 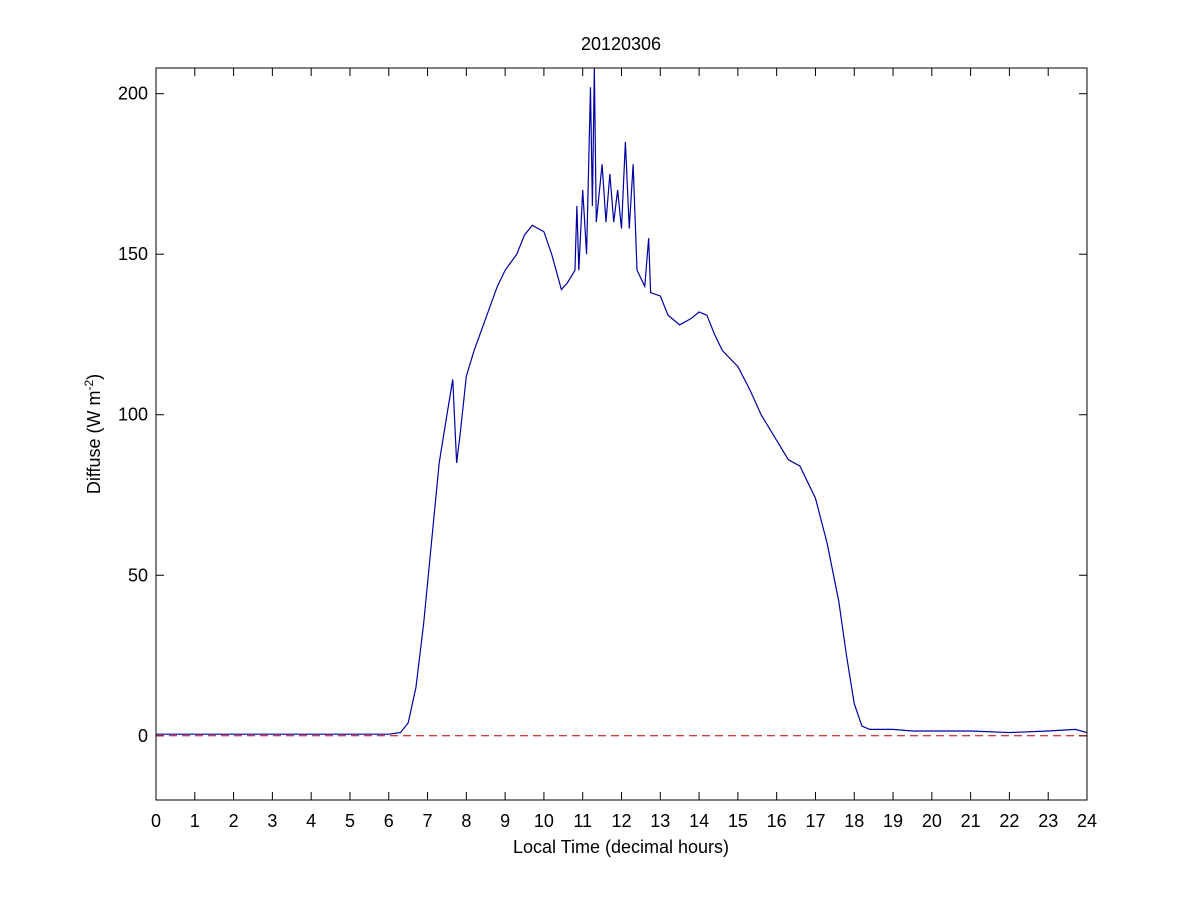 What do you see at coordinates (505, 821) in the screenshot?
I see `x-tick-label: 9` at bounding box center [505, 821].